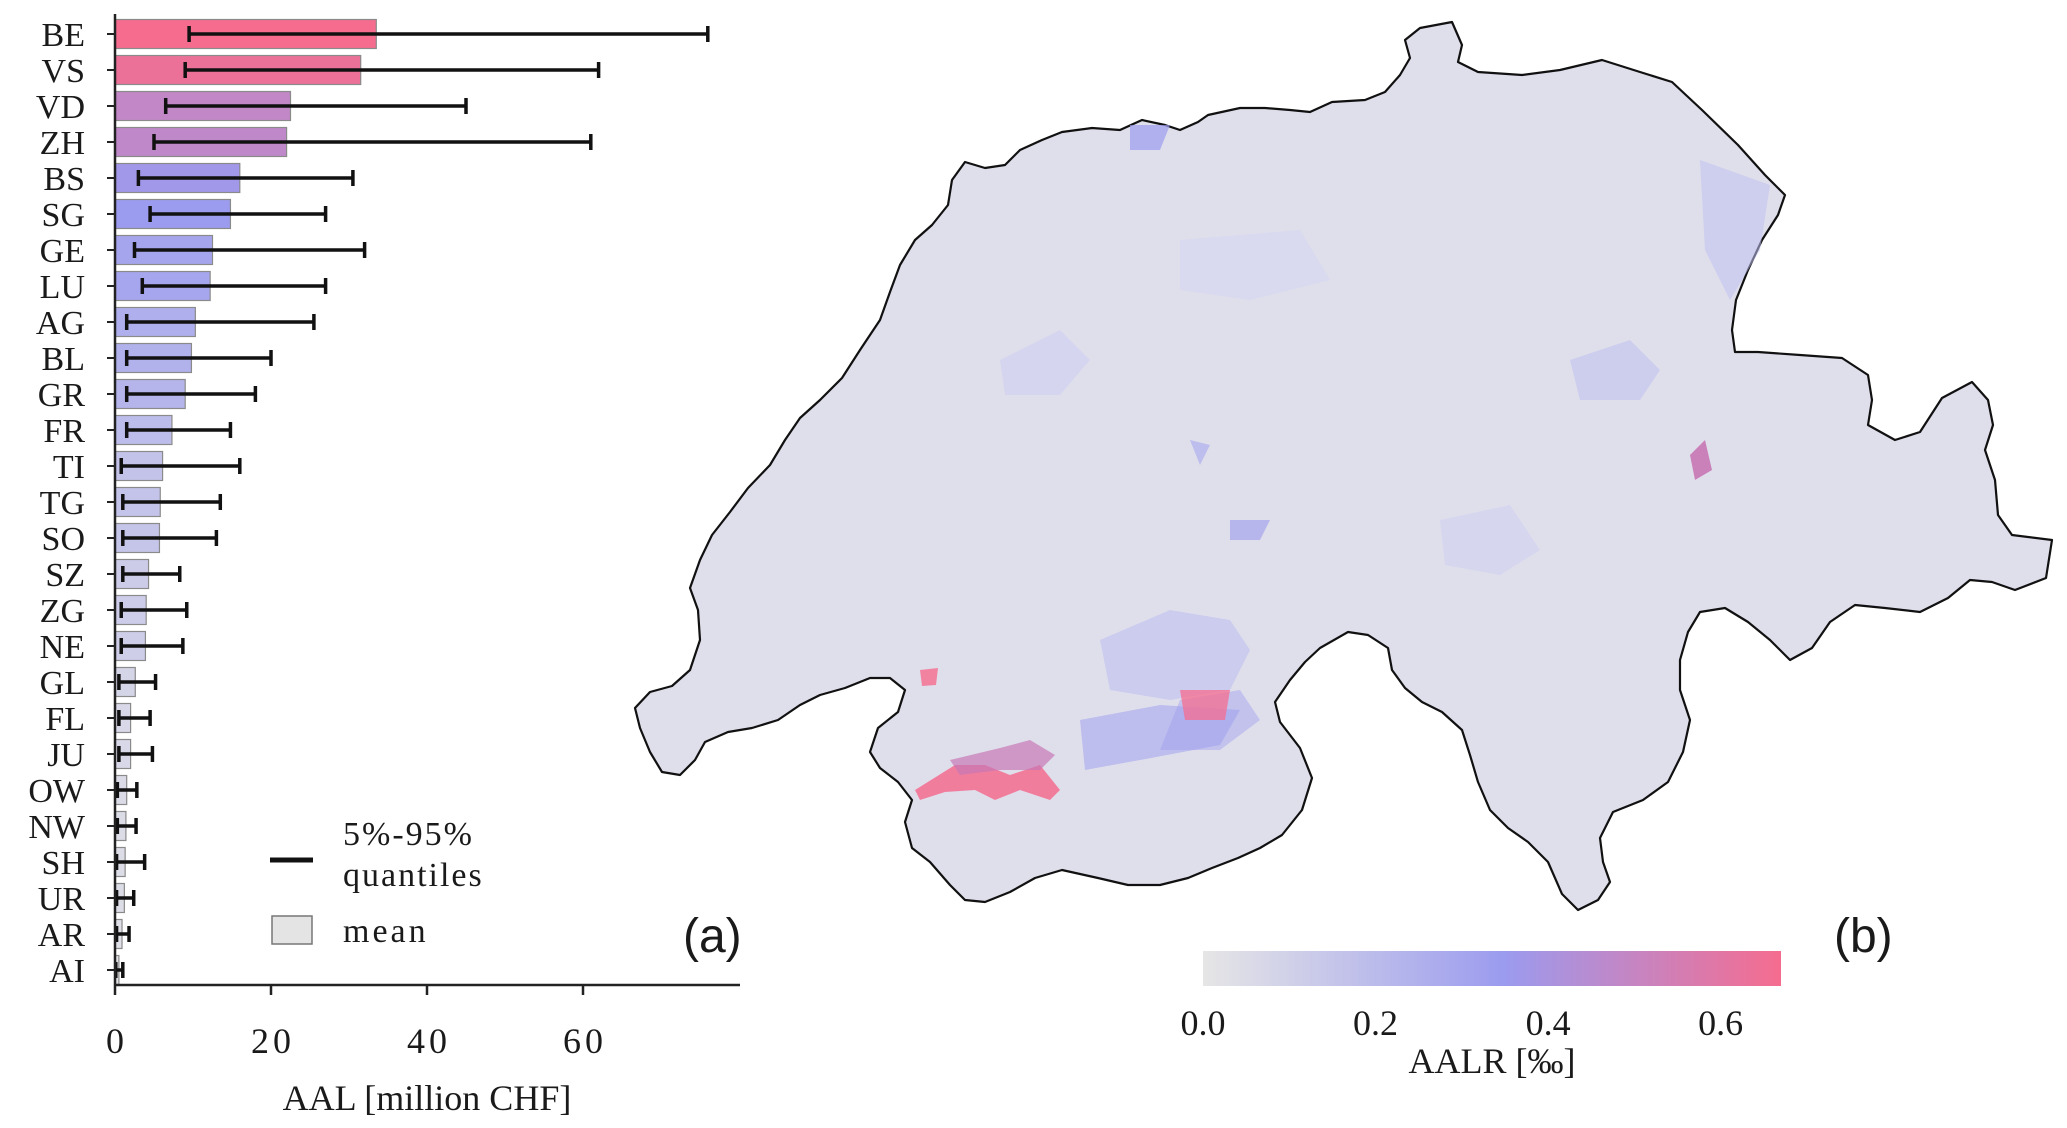 Image resolution: width=2067 pixels, height=1128 pixels. What do you see at coordinates (62, 143) in the screenshot?
I see `y-tick-label-zh: ZH` at bounding box center [62, 143].